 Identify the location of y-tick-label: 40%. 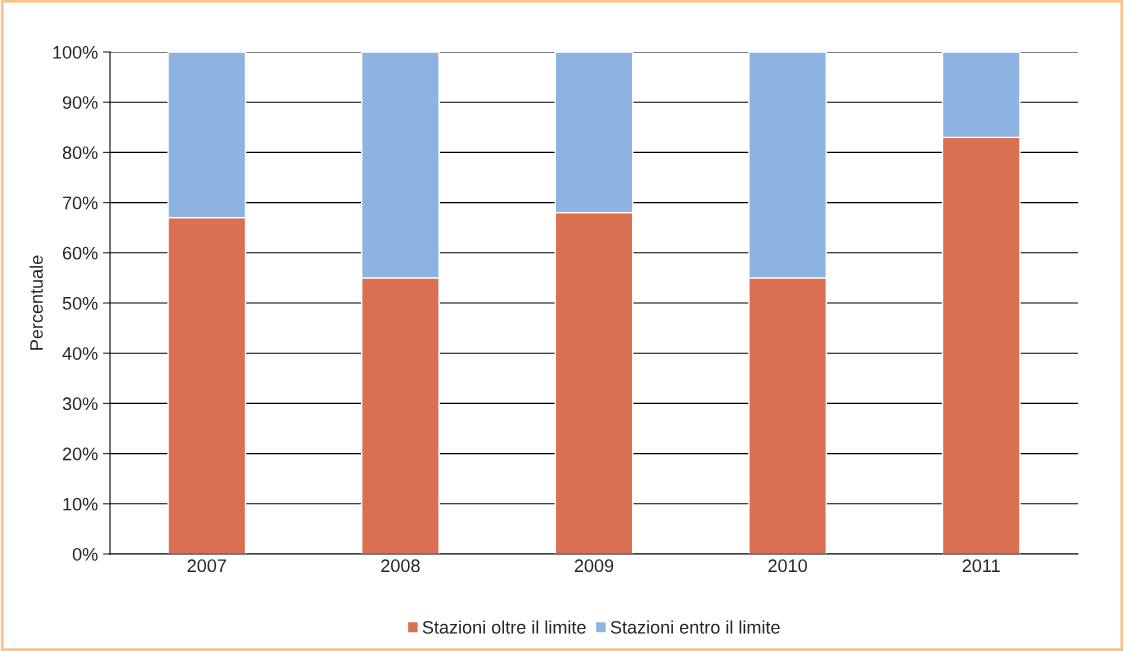
(80, 353).